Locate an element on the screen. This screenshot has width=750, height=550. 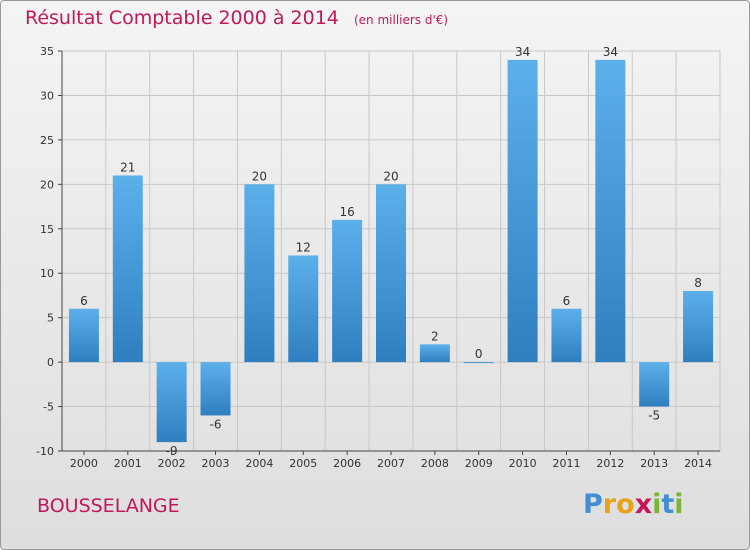
x-tick-label: 2010 is located at coordinates (523, 463).